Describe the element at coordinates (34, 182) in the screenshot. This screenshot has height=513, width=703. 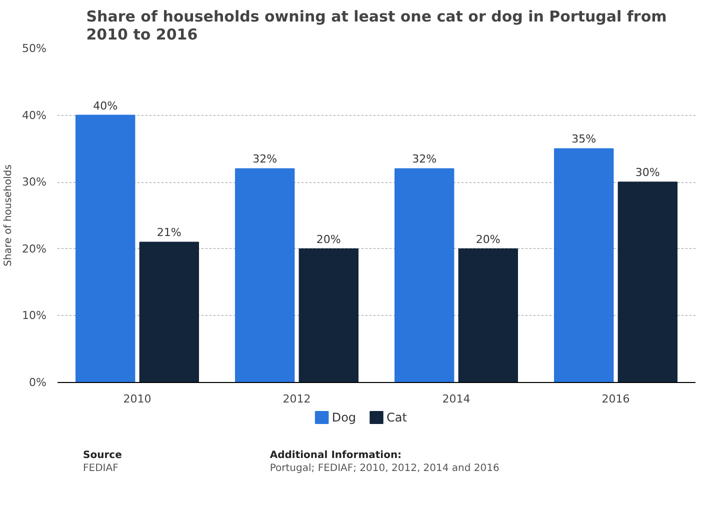
I see `y-tick-label: 30%` at that location.